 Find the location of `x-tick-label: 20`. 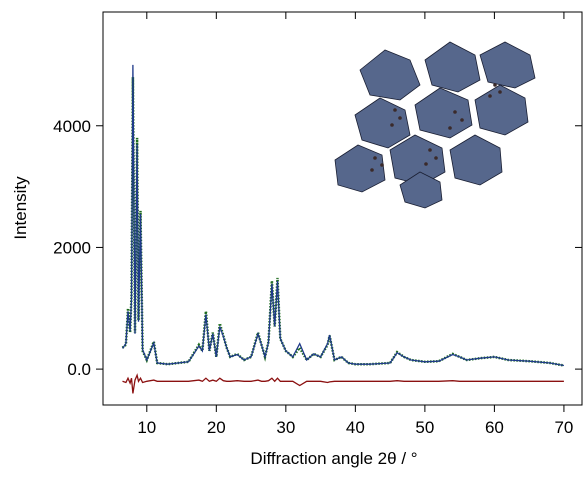

x-tick-label: 20 is located at coordinates (216, 427).